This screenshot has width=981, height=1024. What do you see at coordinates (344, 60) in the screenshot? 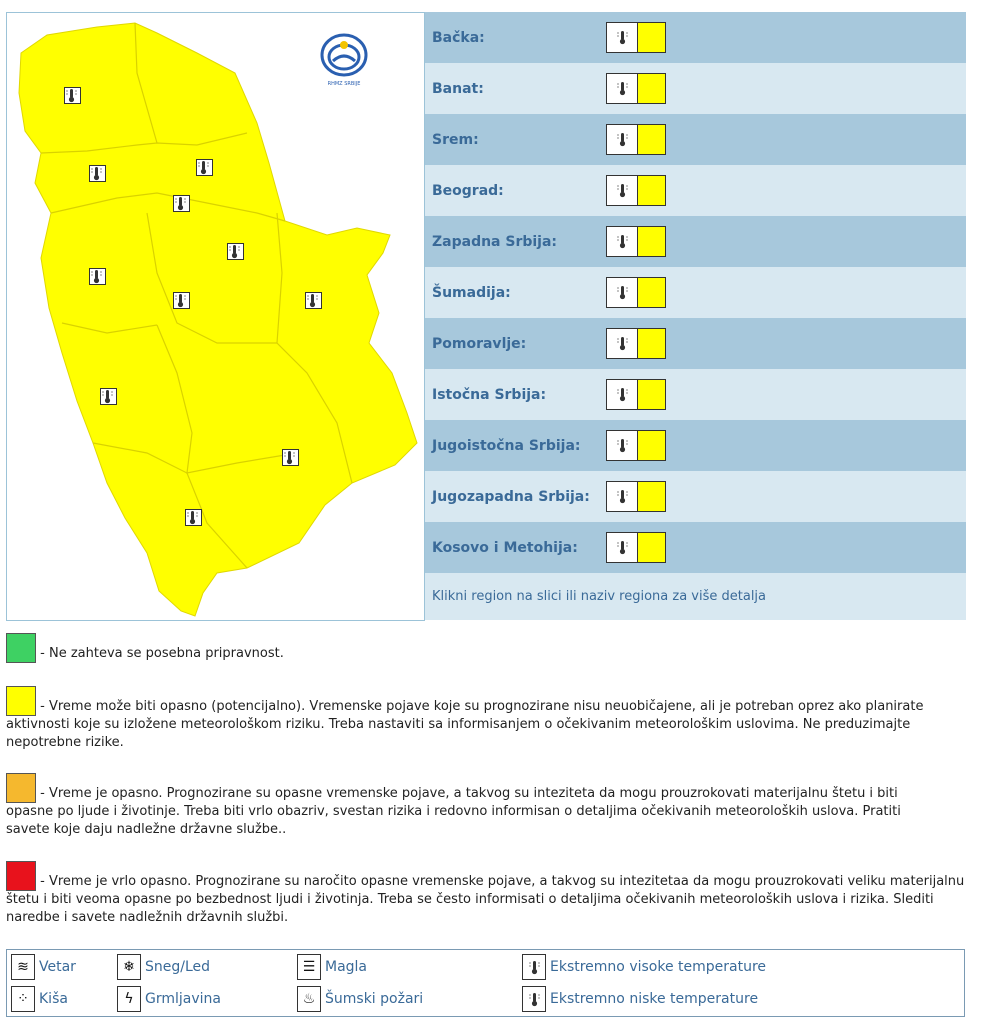
I see `rhmz-logo: RHMZ SRBIJE` at bounding box center [344, 60].